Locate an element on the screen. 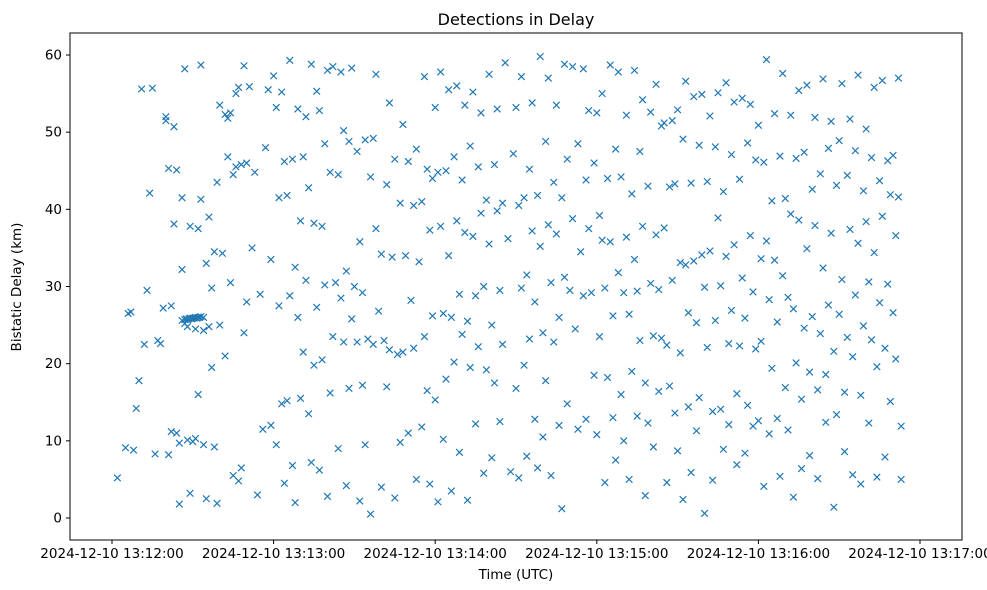  y-tick-label: 40 is located at coordinates (53, 210).